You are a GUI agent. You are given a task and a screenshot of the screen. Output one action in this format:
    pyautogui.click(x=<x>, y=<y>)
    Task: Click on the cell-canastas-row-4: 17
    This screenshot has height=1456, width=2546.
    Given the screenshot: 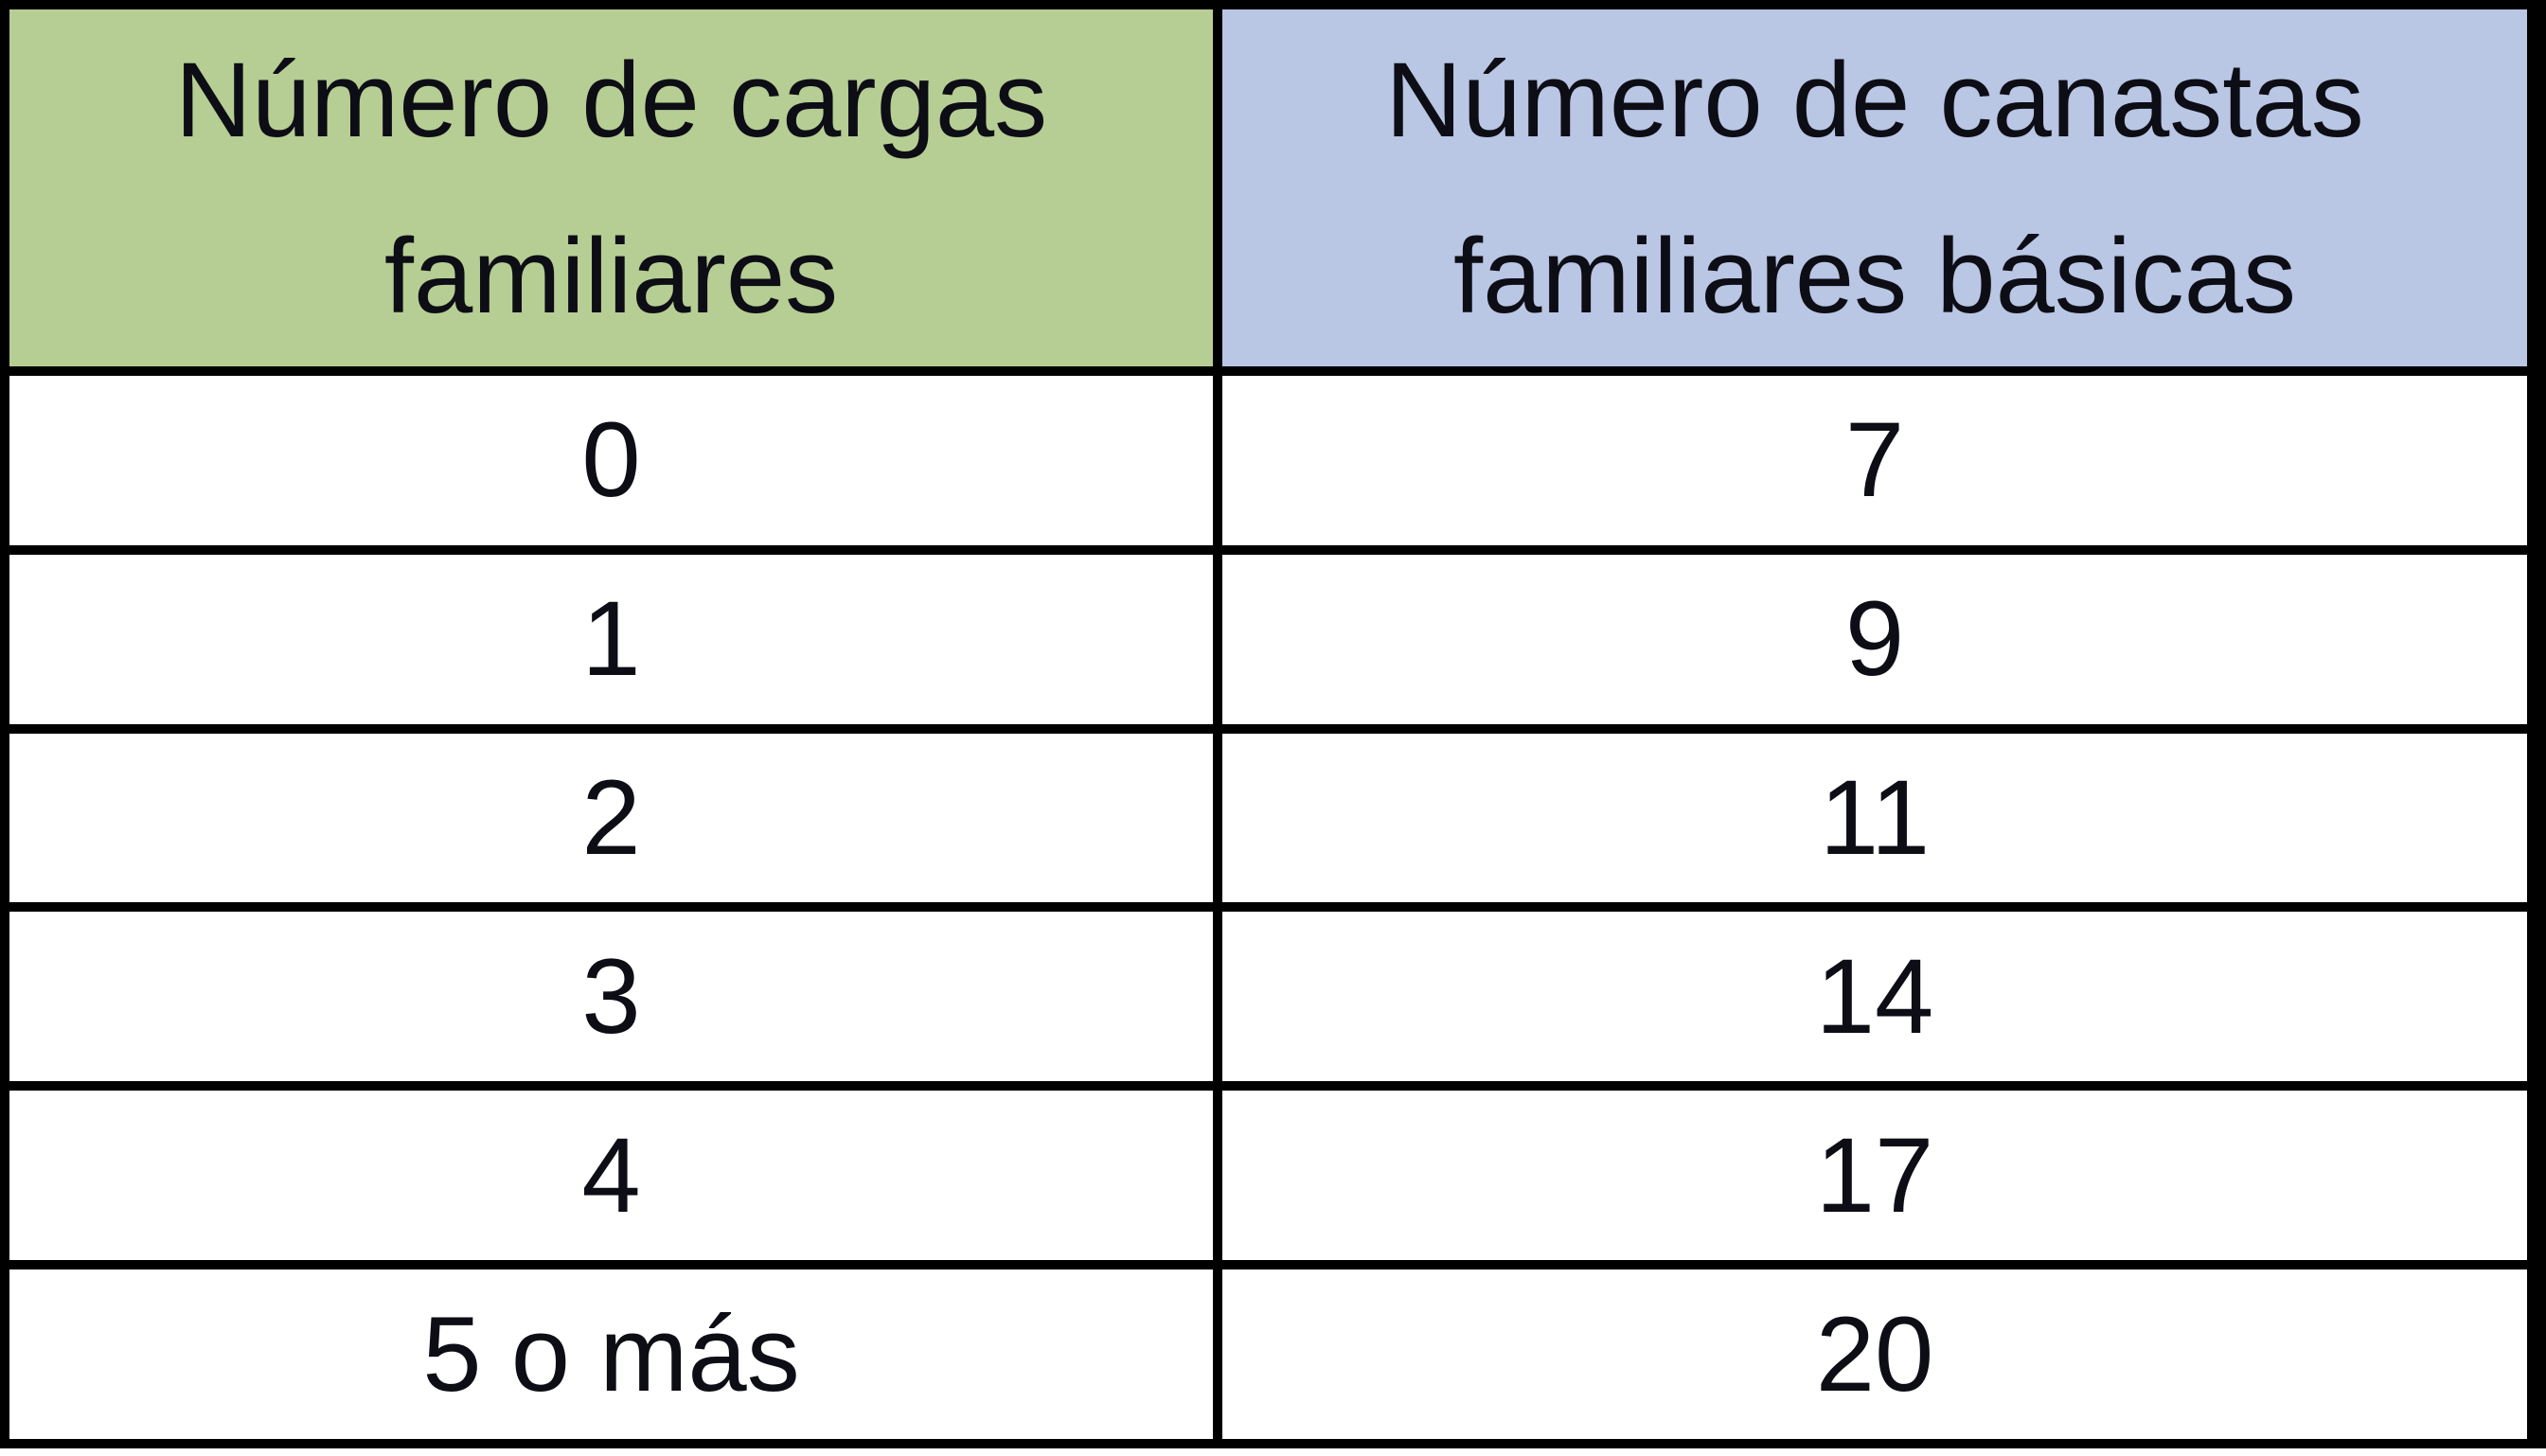 What is the action you would take?
    pyautogui.click(x=1874, y=1176)
    